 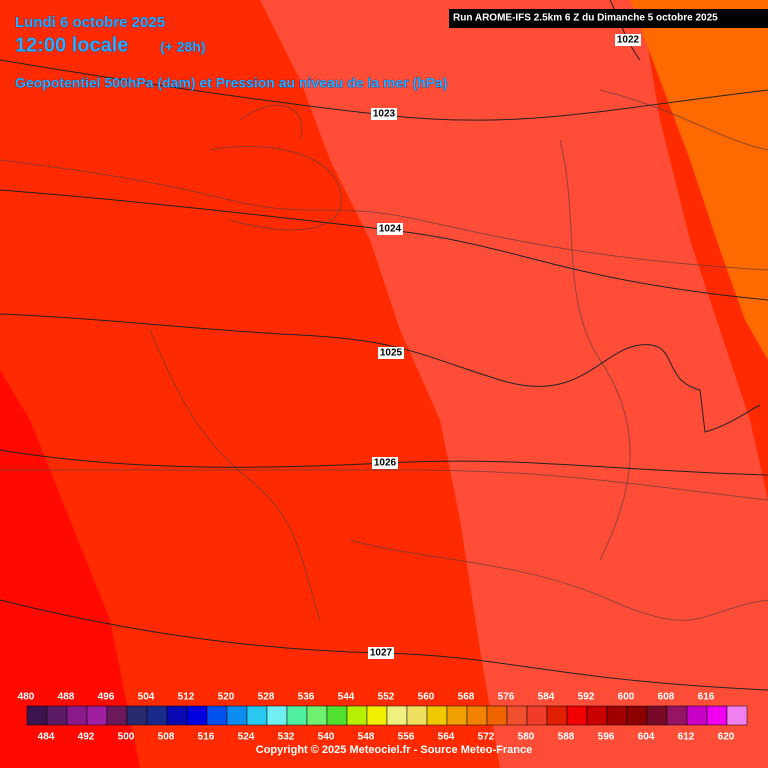 I want to click on scale-label: 600, so click(x=626, y=697).